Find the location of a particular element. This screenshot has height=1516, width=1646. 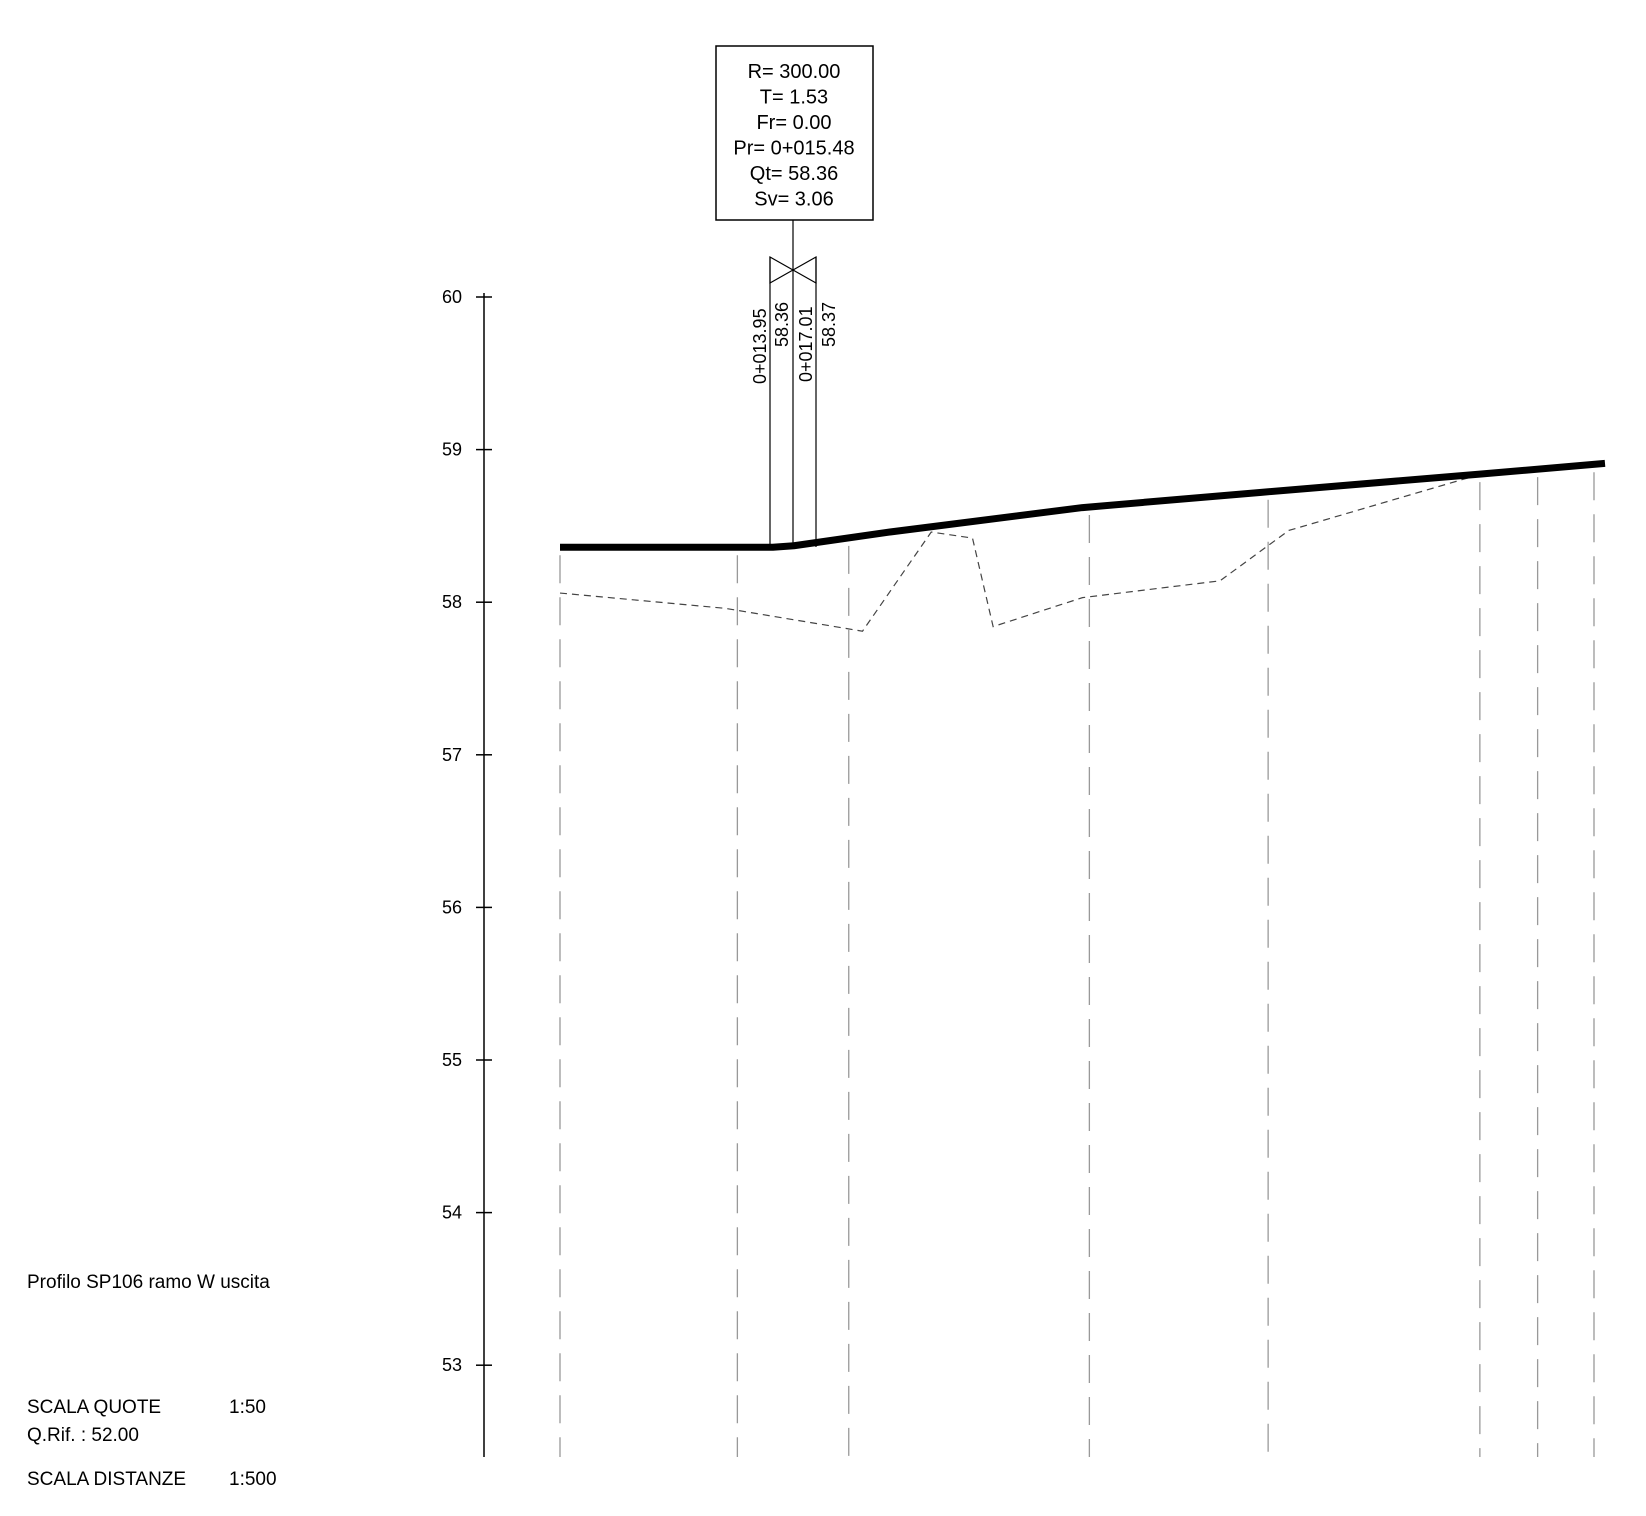

profile-title: Profilo SP106 ramo W uscita is located at coordinates (148, 1282).